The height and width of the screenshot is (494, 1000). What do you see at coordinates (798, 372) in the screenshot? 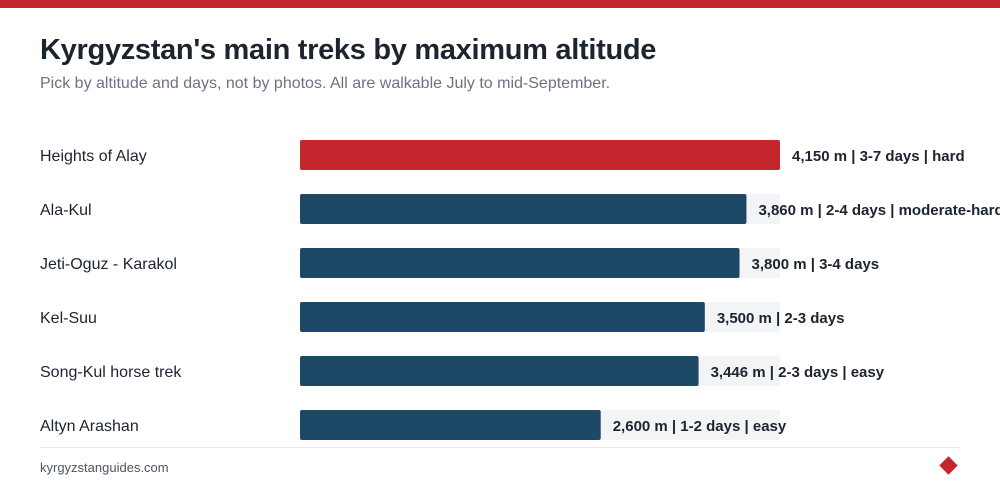
I see `data-label: 3,446 m | 2-3 days | easy` at bounding box center [798, 372].